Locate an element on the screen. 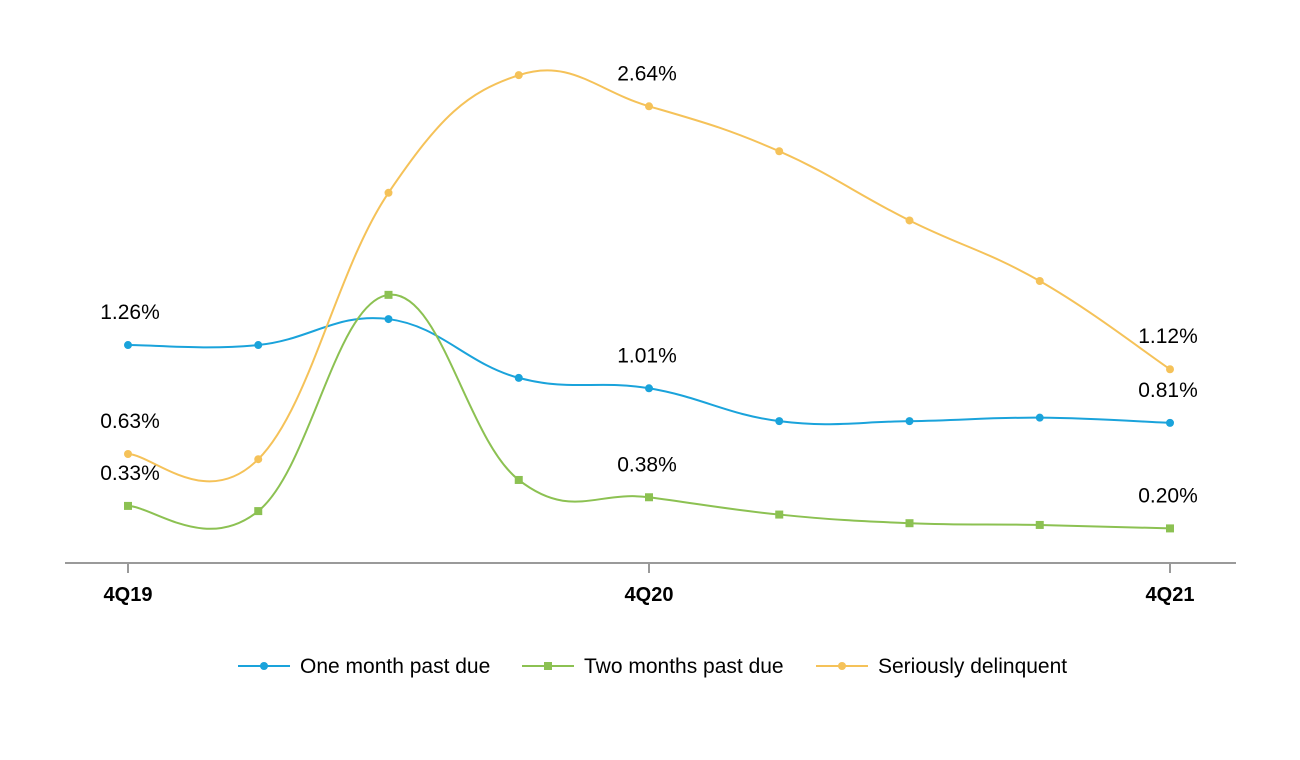 The height and width of the screenshot is (760, 1300). two-months-past-due-point-4Q19 is located at coordinates (128, 505).